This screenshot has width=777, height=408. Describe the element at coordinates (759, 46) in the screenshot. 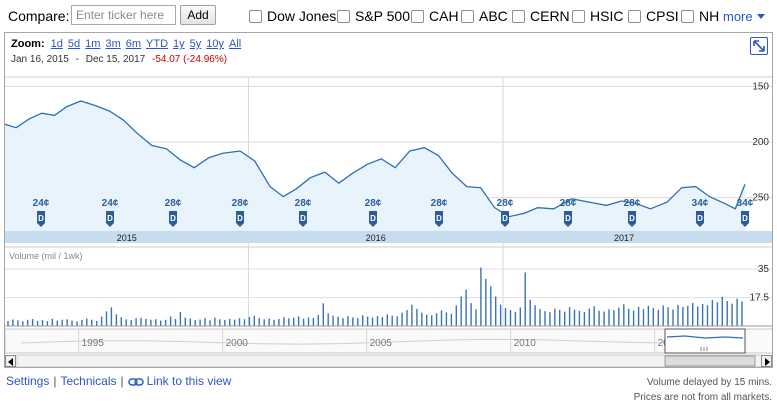

I see `expand-button` at that location.